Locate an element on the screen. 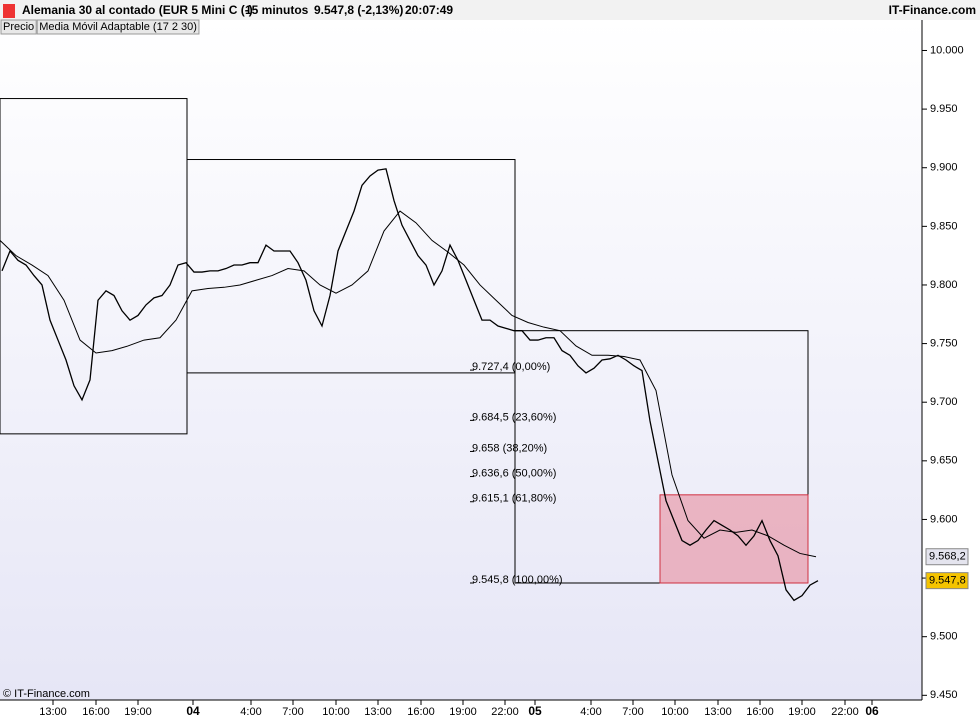 The image size is (980, 720). footer: © IT-Finance.com is located at coordinates (46, 694).